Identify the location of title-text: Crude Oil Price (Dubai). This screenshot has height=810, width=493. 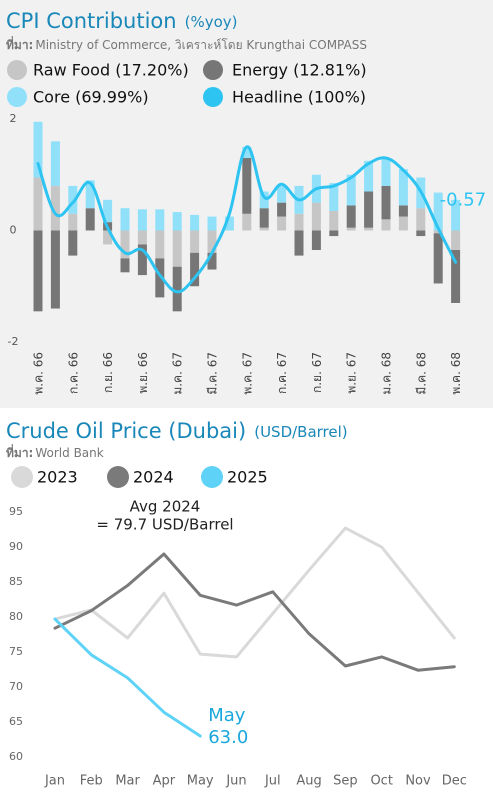
(126, 431).